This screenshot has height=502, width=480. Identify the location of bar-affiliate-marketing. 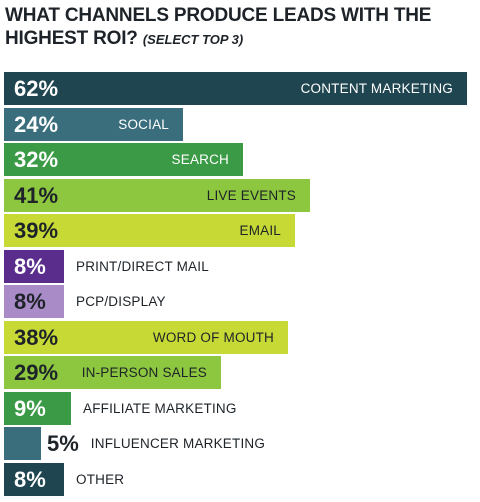
(37, 408).